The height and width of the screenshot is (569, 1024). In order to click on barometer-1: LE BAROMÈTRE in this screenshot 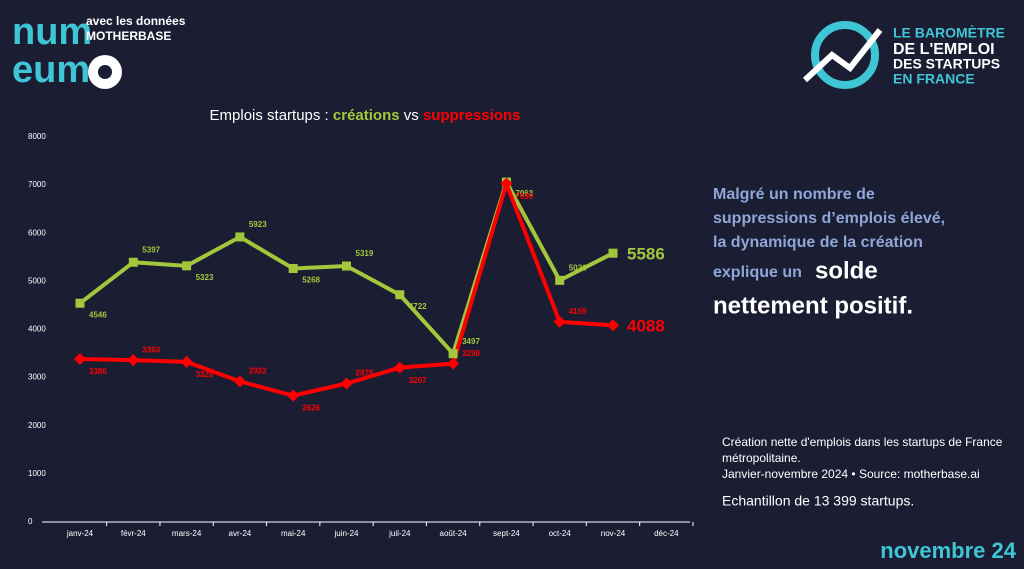, I will do `click(949, 33)`.